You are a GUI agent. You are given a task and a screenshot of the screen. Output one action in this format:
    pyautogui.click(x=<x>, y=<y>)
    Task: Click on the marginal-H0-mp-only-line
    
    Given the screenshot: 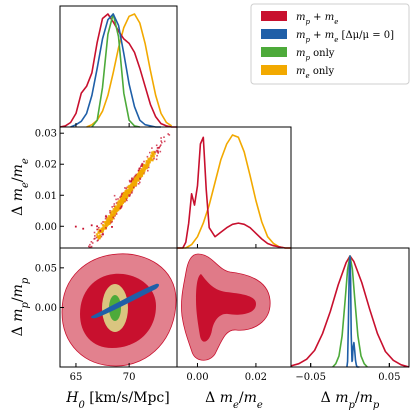 What is the action you would take?
    pyautogui.click(x=115, y=70)
    